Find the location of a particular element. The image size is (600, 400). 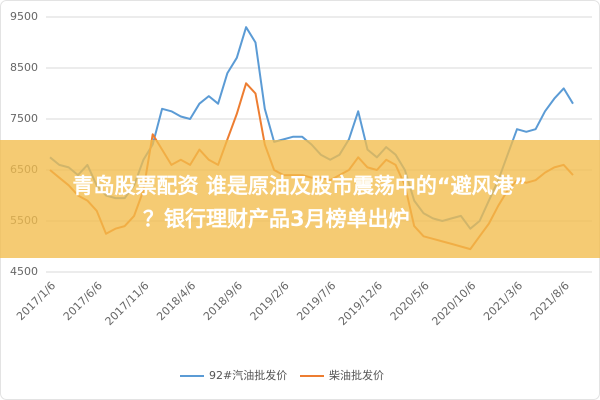

legend-label: 柴油批发价 is located at coordinates (356, 375).